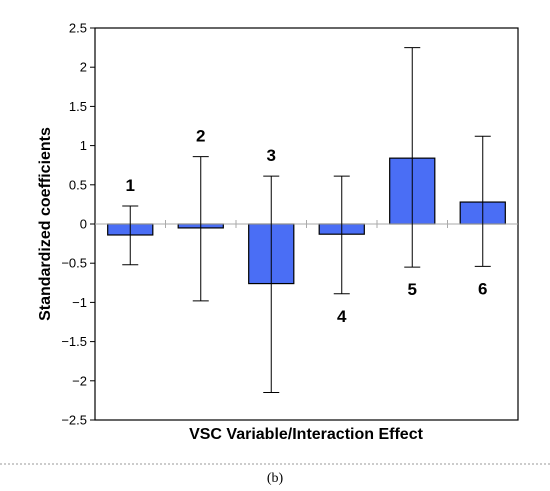 This screenshot has height=491, width=550. What do you see at coordinates (83, 145) in the screenshot?
I see `y-tick-label: 1` at bounding box center [83, 145].